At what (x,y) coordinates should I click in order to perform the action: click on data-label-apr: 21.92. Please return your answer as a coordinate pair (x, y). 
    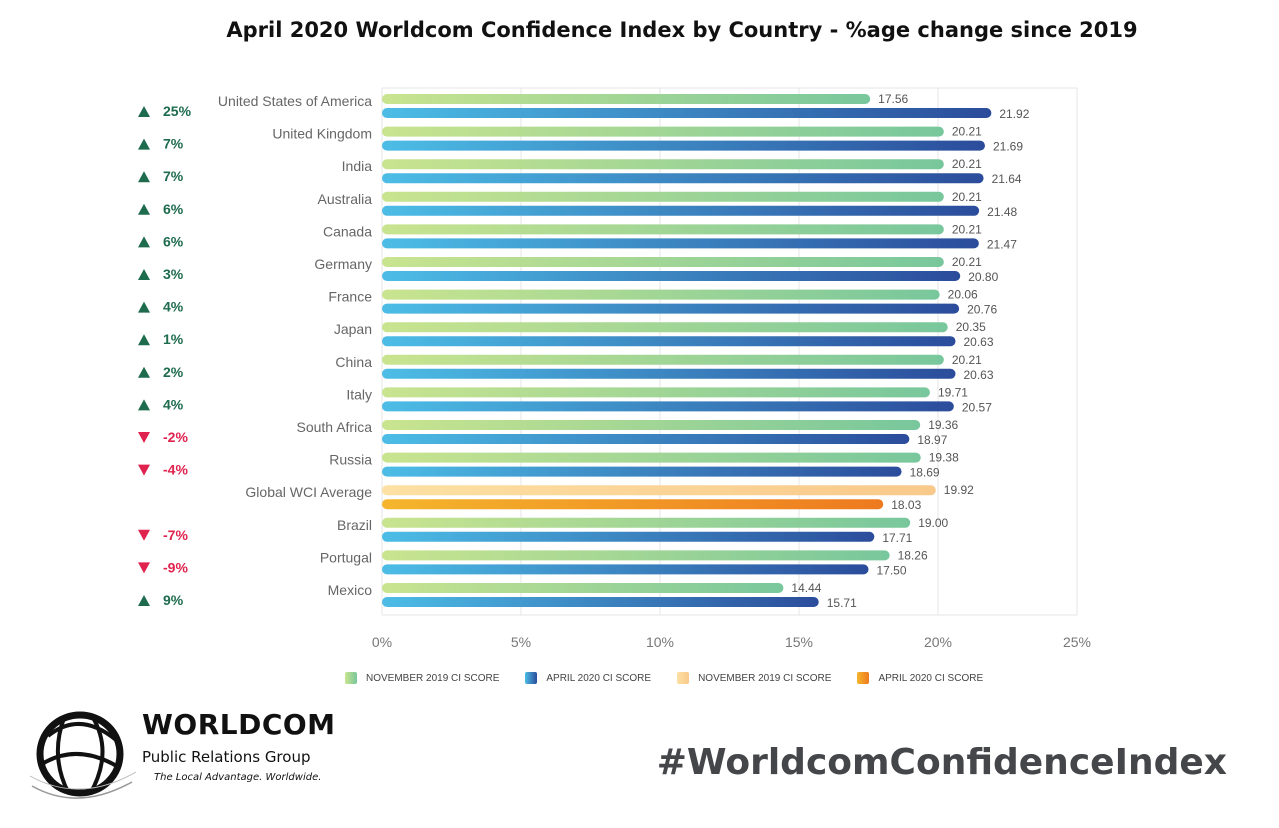
    Looking at the image, I should click on (1014, 114).